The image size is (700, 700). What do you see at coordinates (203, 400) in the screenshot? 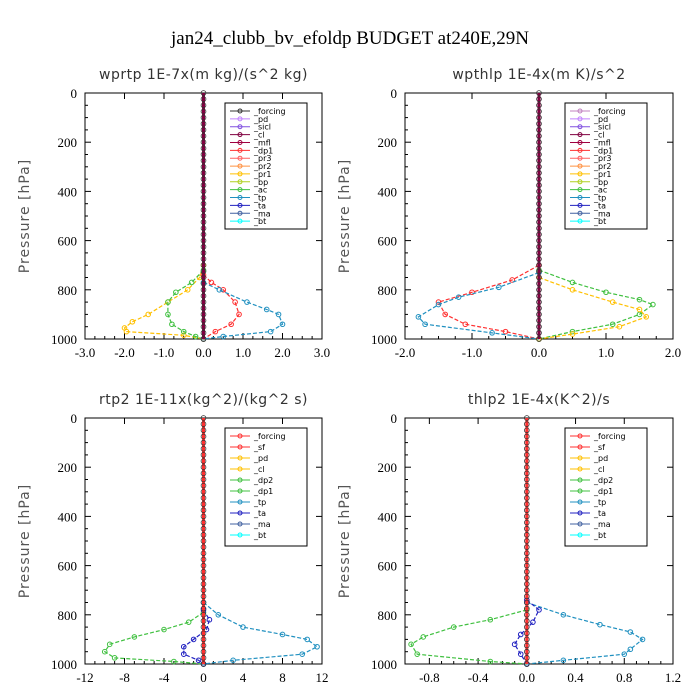
I see `panel-title: rtp2 1E-11x(kg^2)/(kg^2 s)` at bounding box center [203, 400].